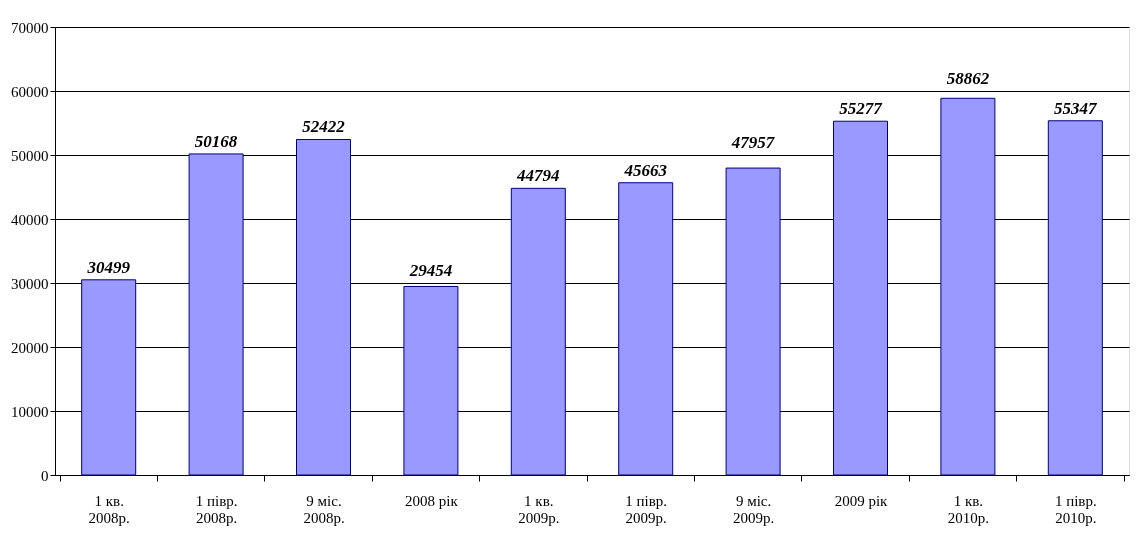  I want to click on x-tick-label: 1 півр. 2008р., so click(216, 509).